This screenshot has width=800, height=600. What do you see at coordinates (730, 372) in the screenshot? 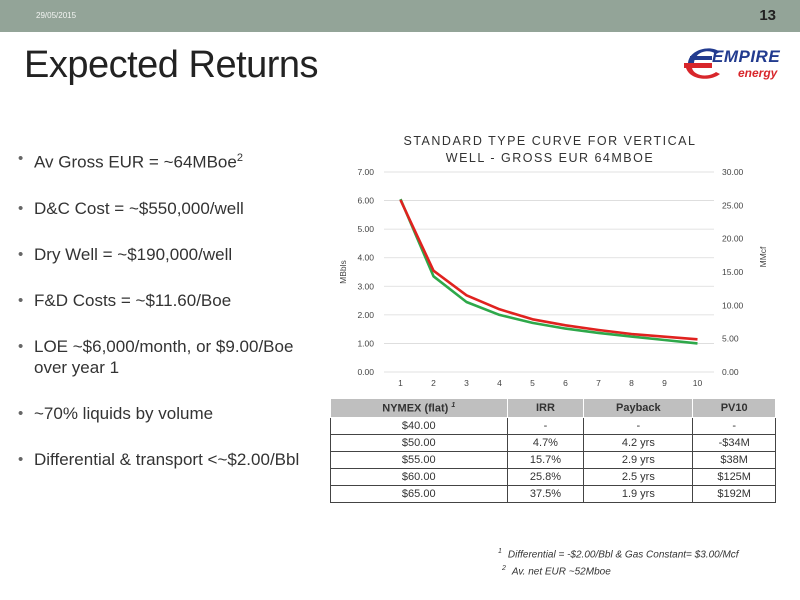
I see `y2-tick-label: 0.00` at bounding box center [730, 372].